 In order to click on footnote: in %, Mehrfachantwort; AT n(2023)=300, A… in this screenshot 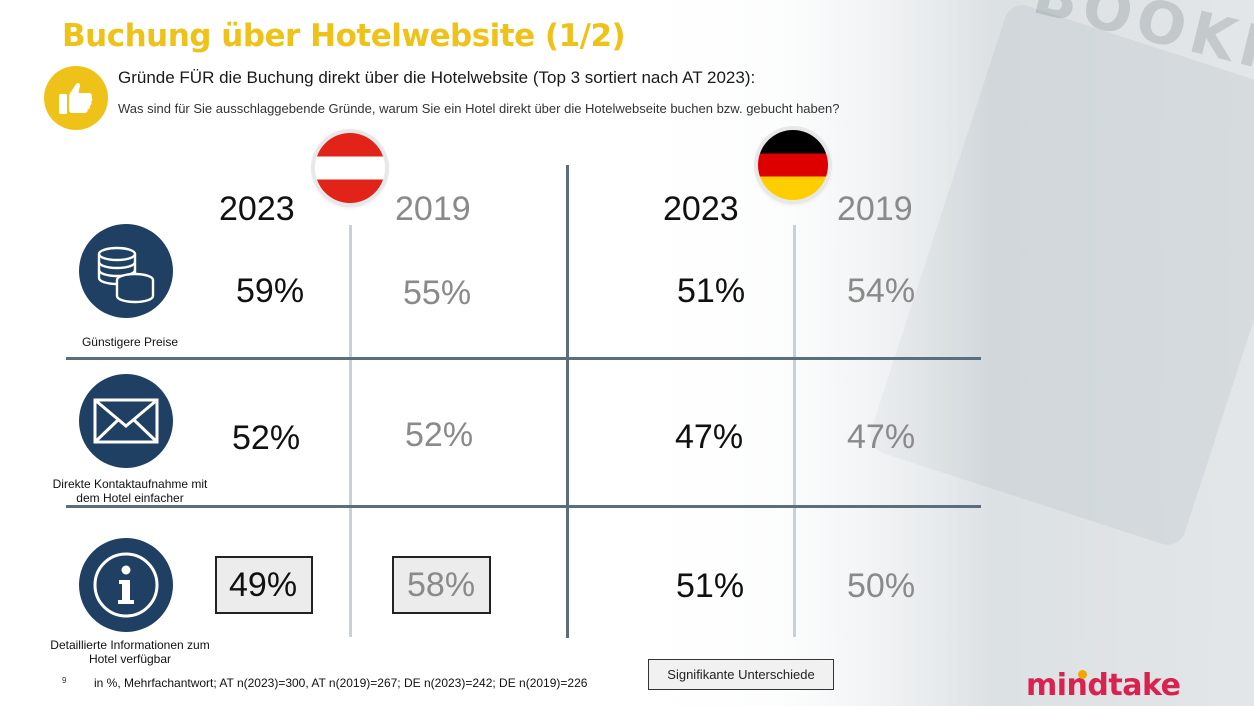, I will do `click(341, 683)`.